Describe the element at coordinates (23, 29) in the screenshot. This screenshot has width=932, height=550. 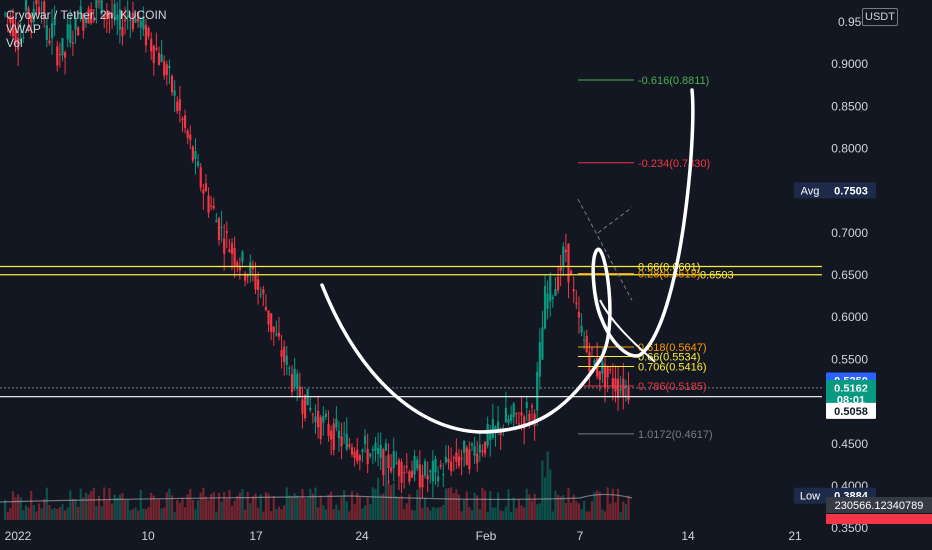
I see `vwap-indicator-label: VWAP` at that location.